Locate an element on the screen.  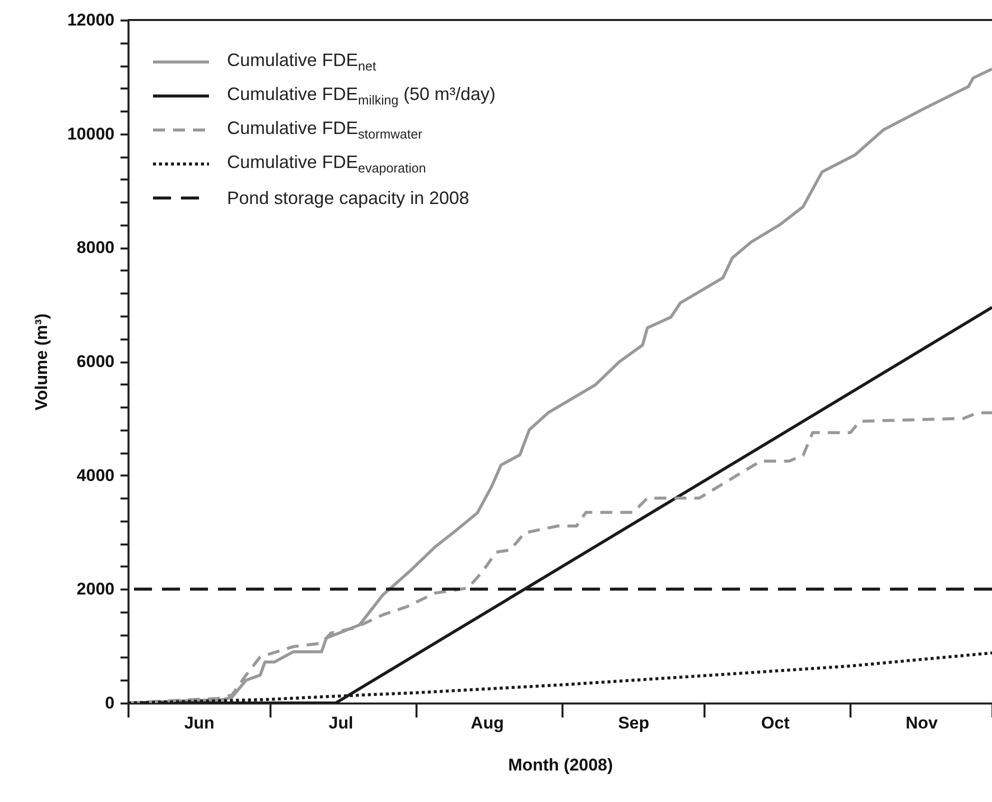
legend-label: Cumulative FDE$_{stormwater}$ is located at coordinates (324, 130).